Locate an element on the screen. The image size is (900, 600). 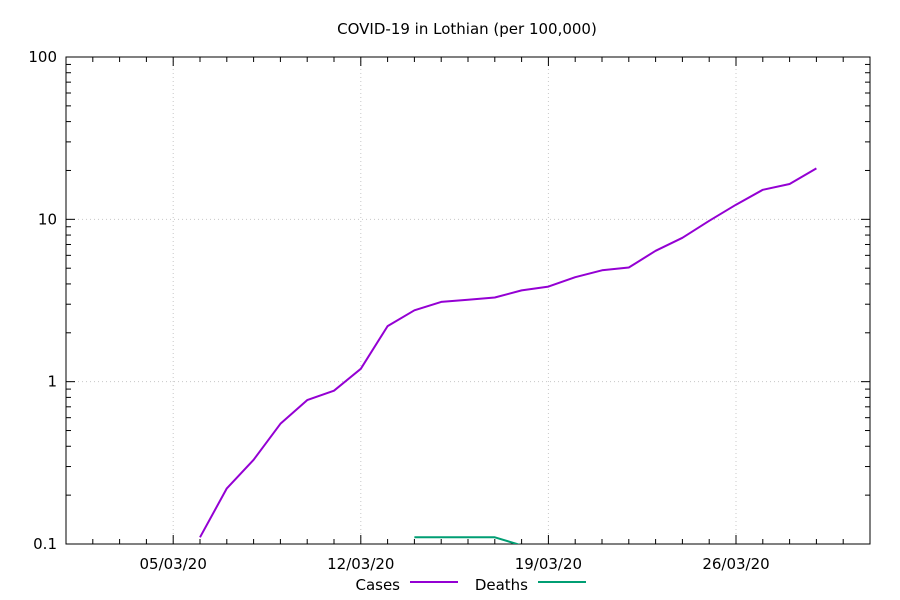
series-line-deaths is located at coordinates (467, 540).